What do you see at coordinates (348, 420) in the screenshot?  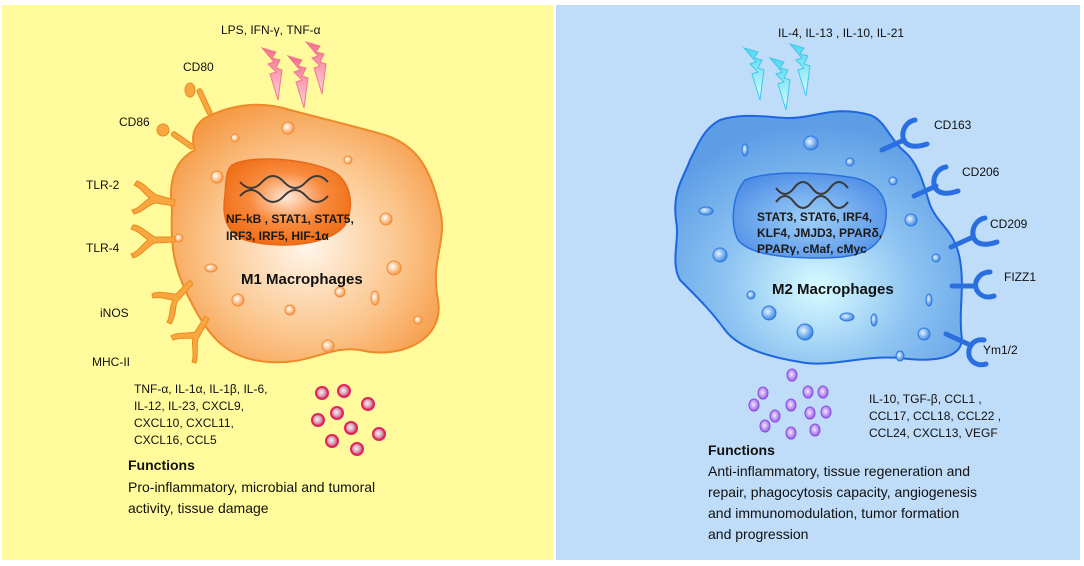 I see `m1-secreted-molecules` at bounding box center [348, 420].